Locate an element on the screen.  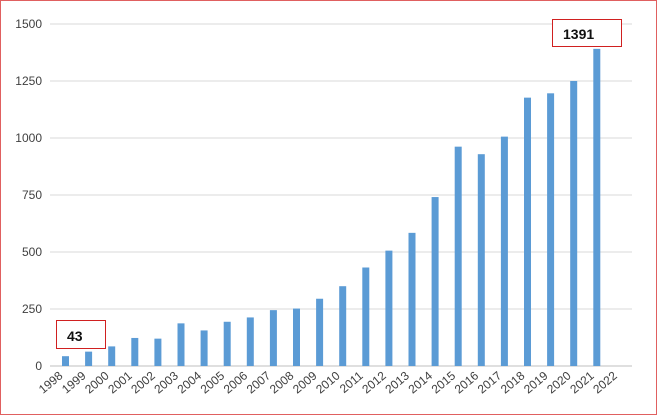
x-tick-label: 2008 is located at coordinates (282, 382).